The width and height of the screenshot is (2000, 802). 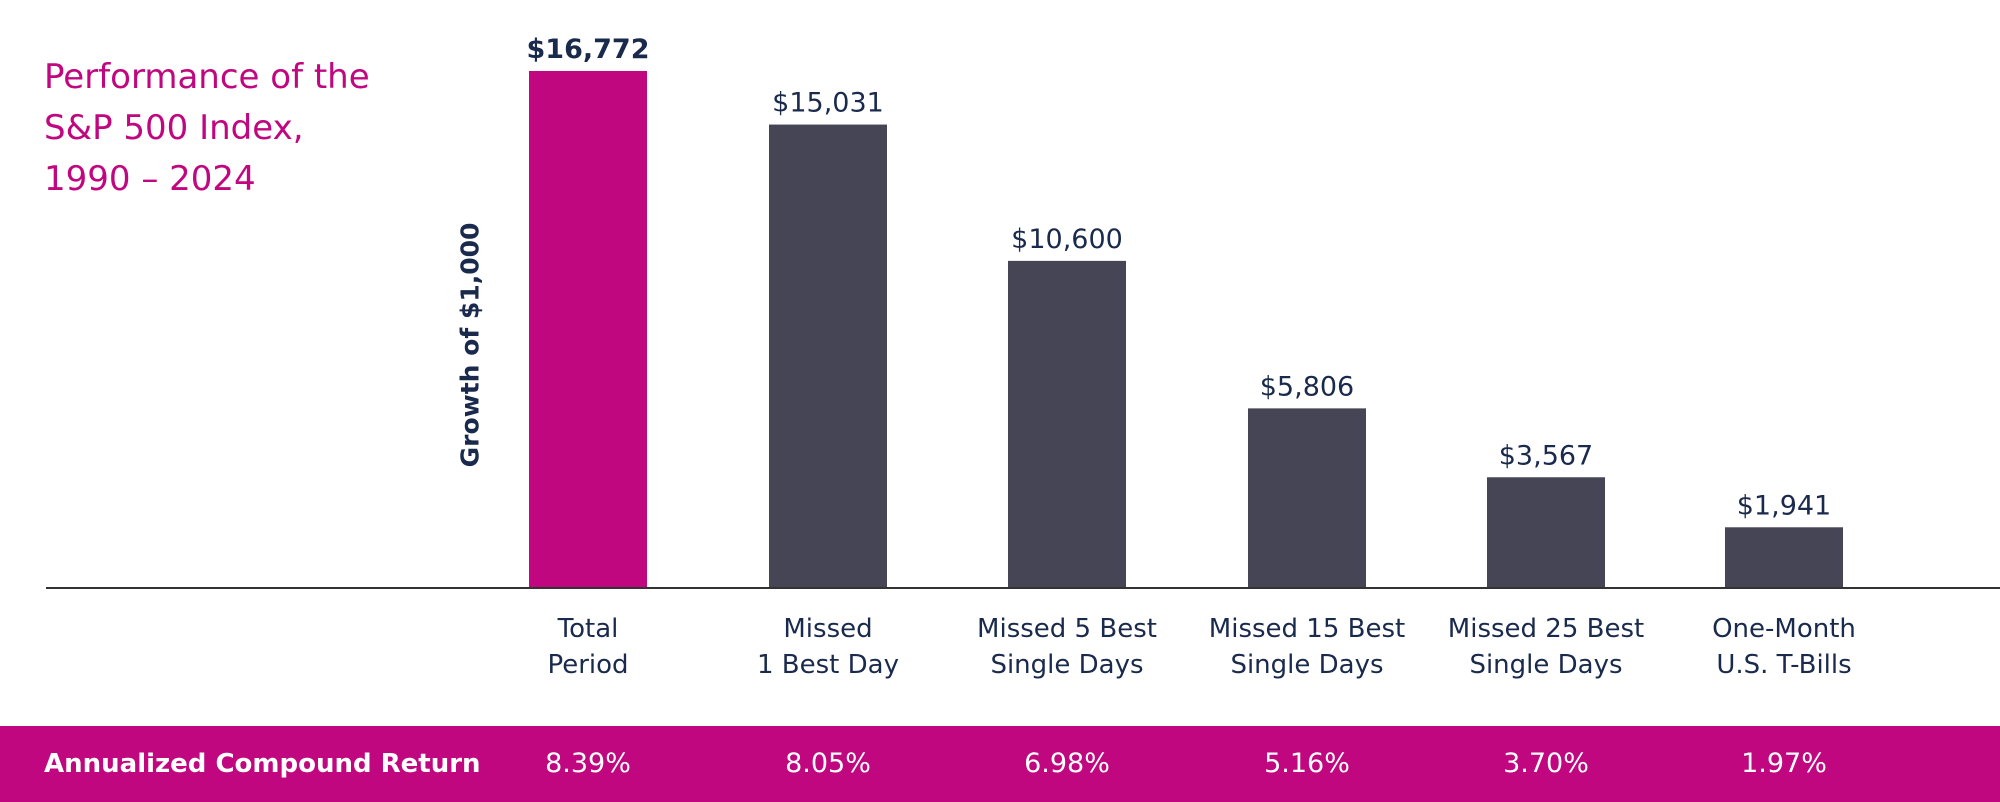 What do you see at coordinates (1067, 423) in the screenshot?
I see `bar-missed-5-best-single-days` at bounding box center [1067, 423].